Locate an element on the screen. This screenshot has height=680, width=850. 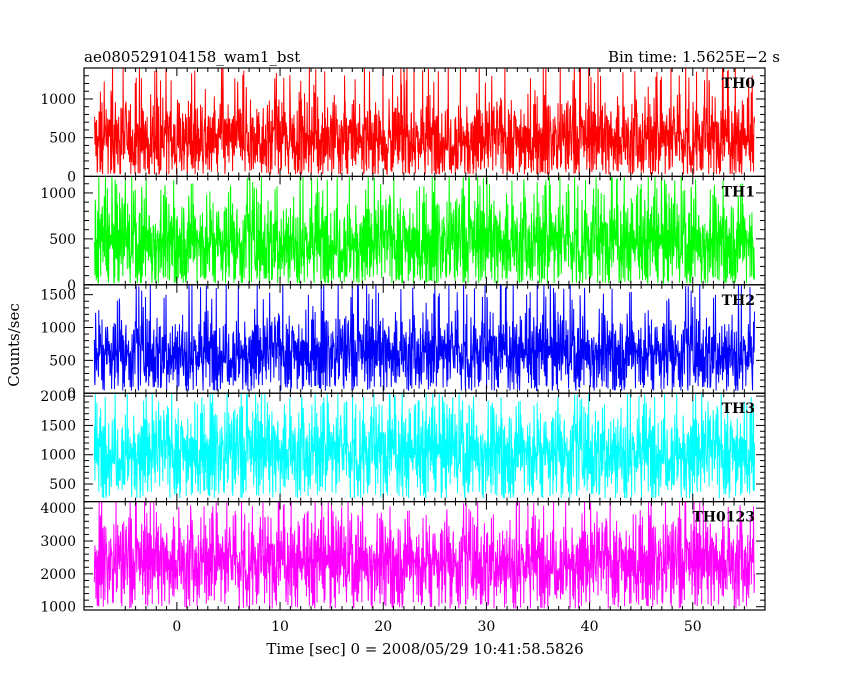
chart-title: ae080529104158_wam1_bst is located at coordinates (192, 57).